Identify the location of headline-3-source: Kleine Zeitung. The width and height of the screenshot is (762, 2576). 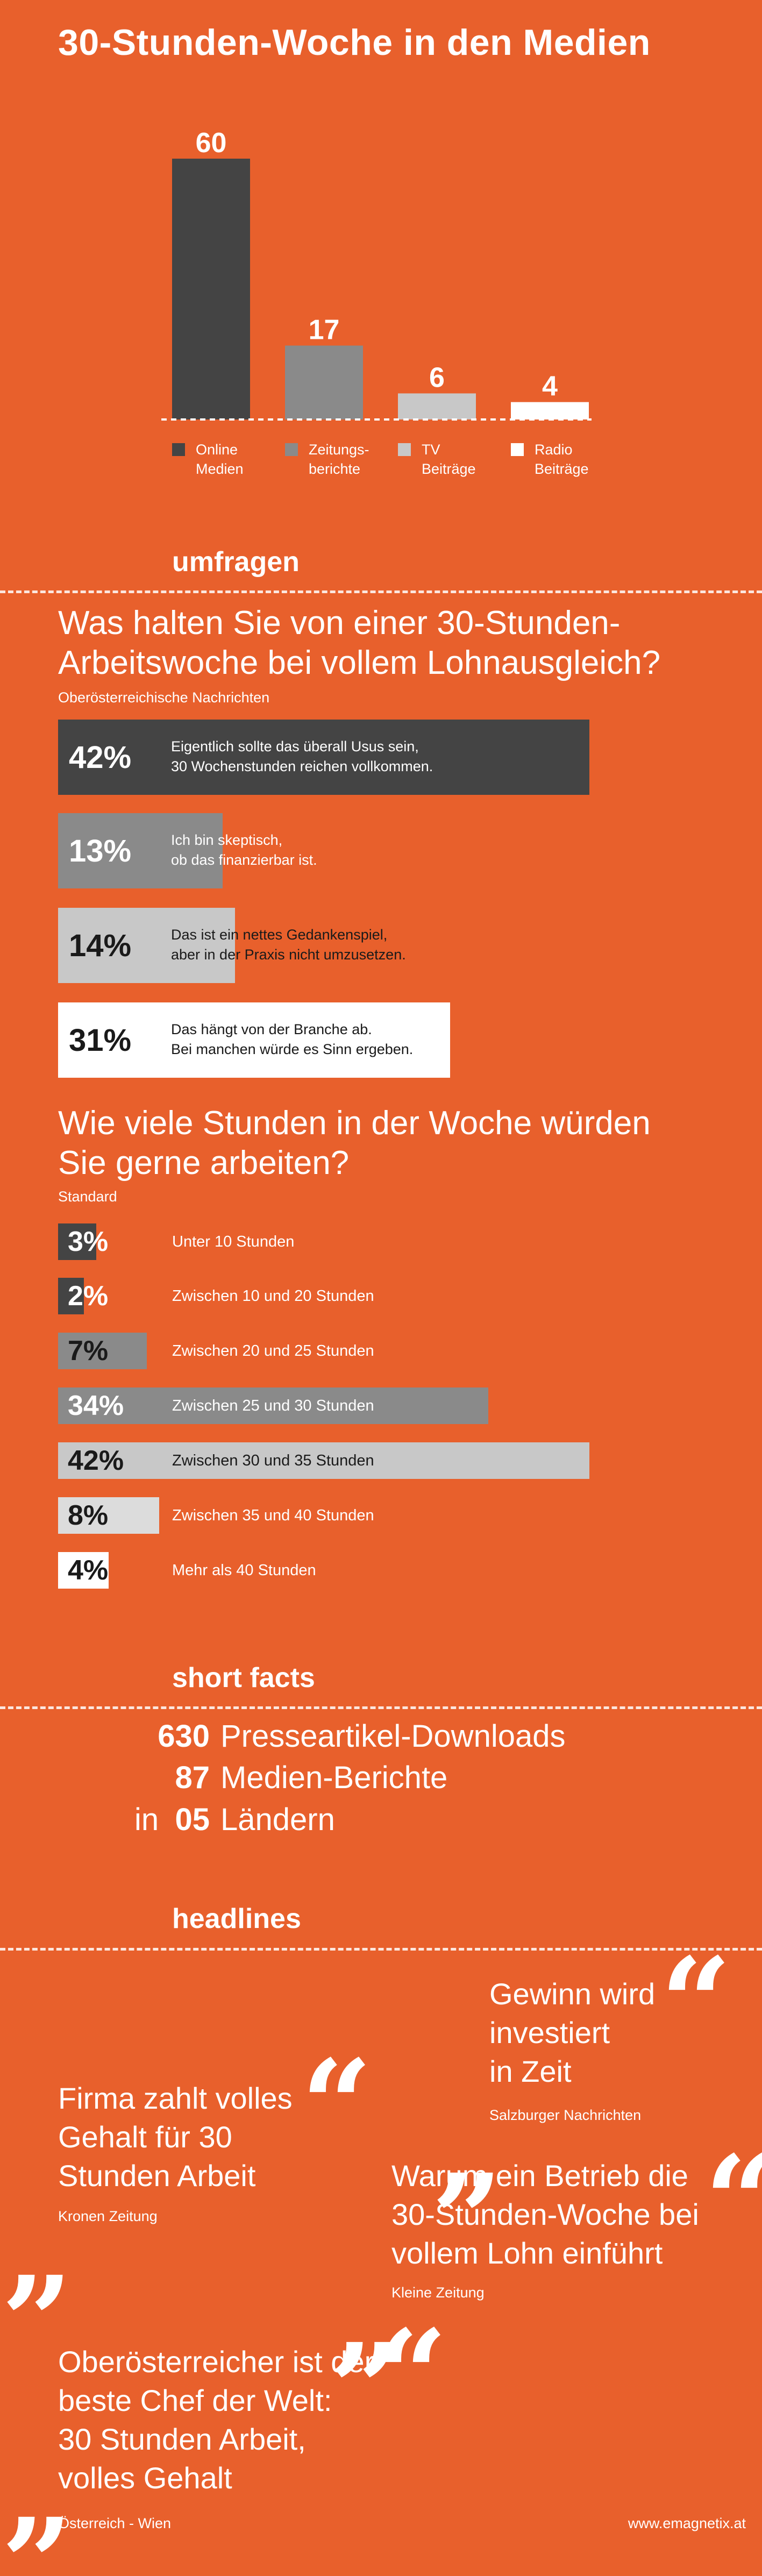
(438, 2293).